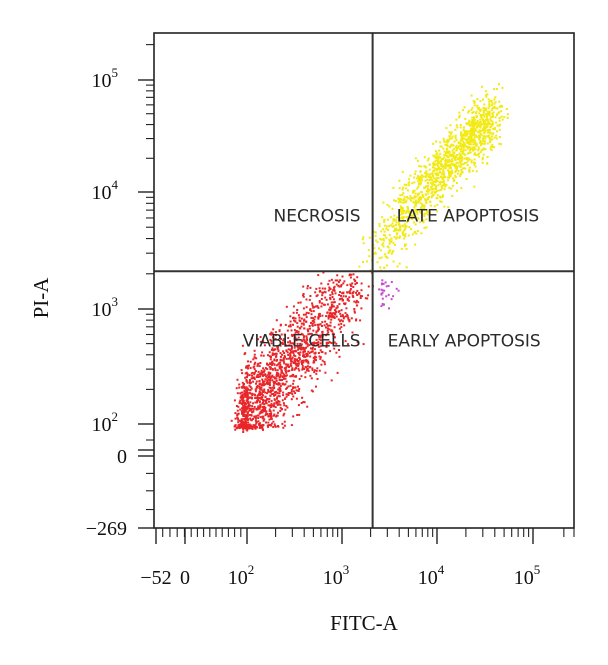  Describe the element at coordinates (122, 457) in the screenshot. I see `y-tick-base: 0` at that location.